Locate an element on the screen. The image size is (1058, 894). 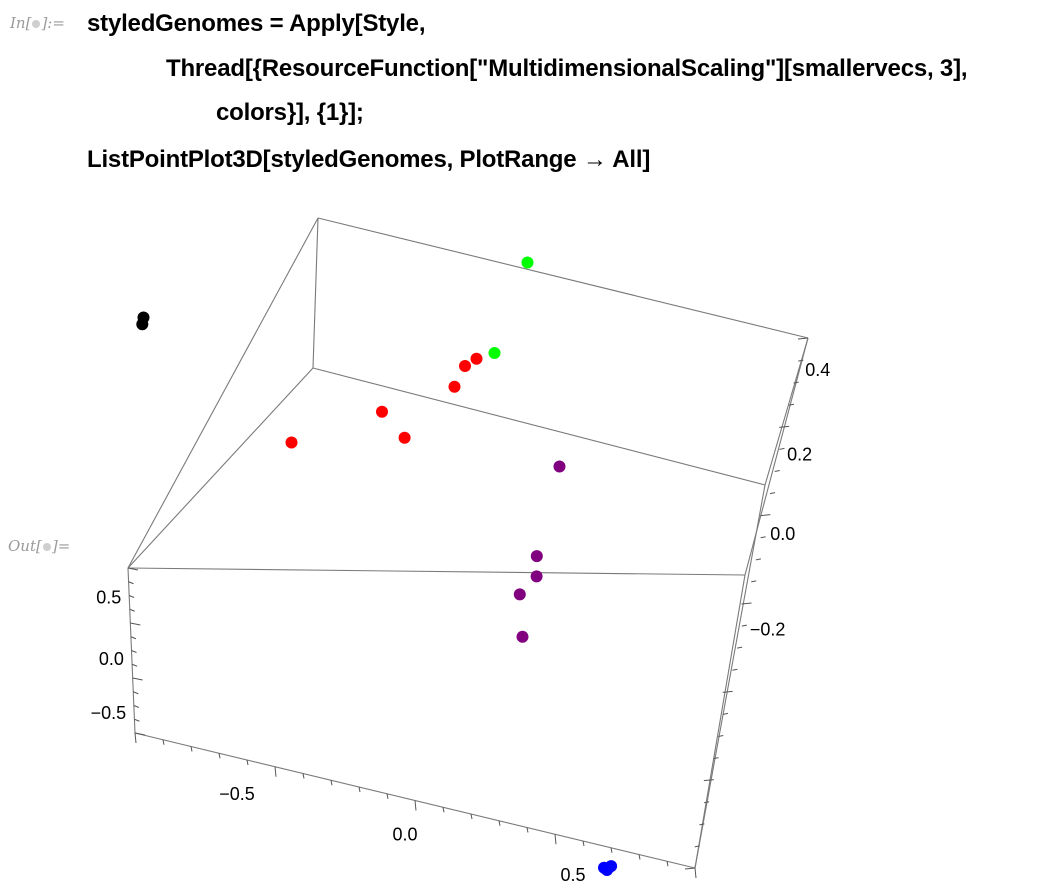
x-tick-label: −0.5 is located at coordinates (237, 794).